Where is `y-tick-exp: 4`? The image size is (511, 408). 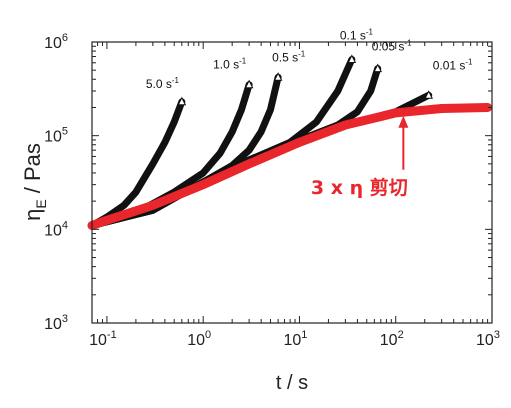 y-tick-exp: 4 is located at coordinates (65, 225).